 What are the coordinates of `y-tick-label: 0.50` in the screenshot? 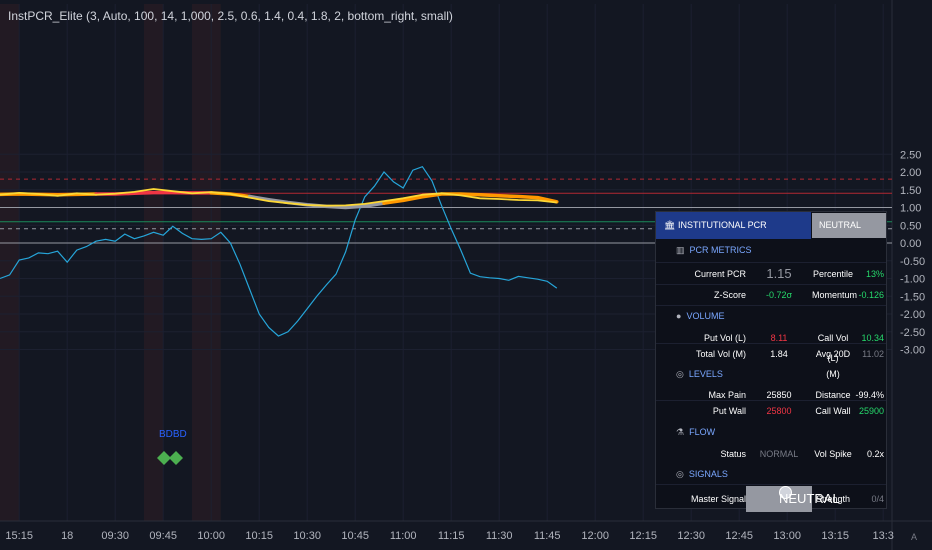 It's located at (910, 226).